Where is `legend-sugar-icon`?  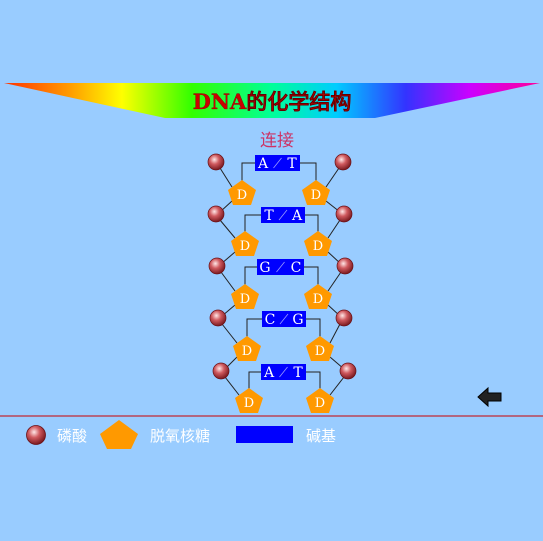 legend-sugar-icon is located at coordinates (119, 434).